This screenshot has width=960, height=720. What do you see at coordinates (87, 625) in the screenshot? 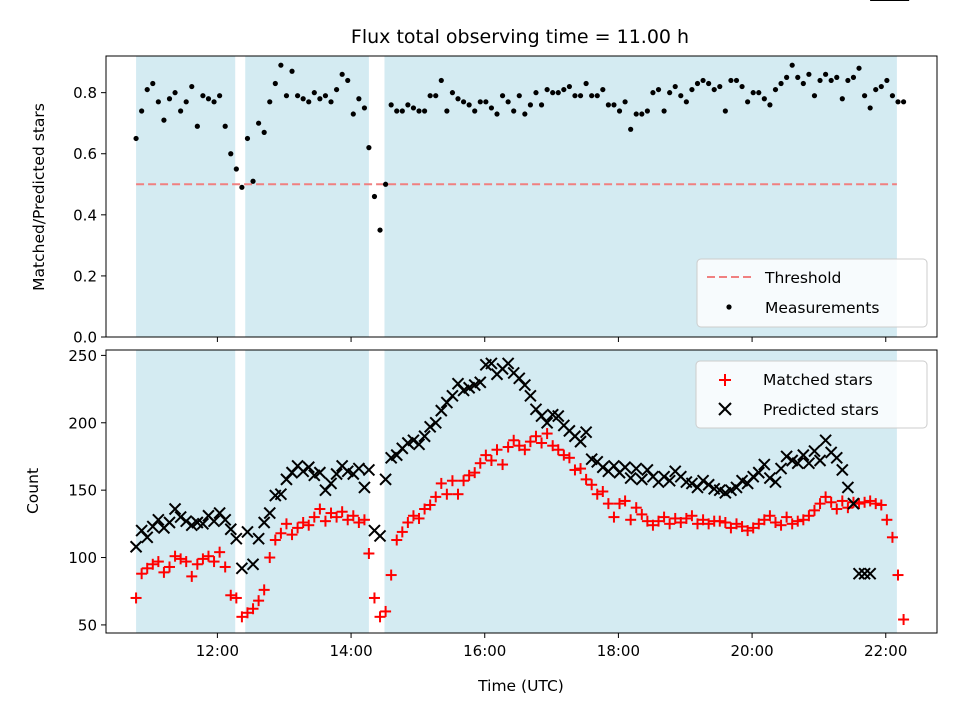
I see `y-tick-label: 50` at bounding box center [87, 625].